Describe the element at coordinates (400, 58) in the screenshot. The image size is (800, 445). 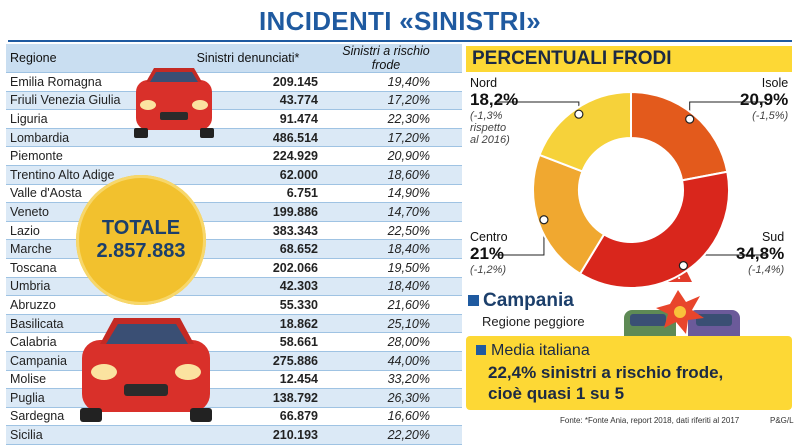
I see `header-frode: Sinistri a rischio frode` at that location.